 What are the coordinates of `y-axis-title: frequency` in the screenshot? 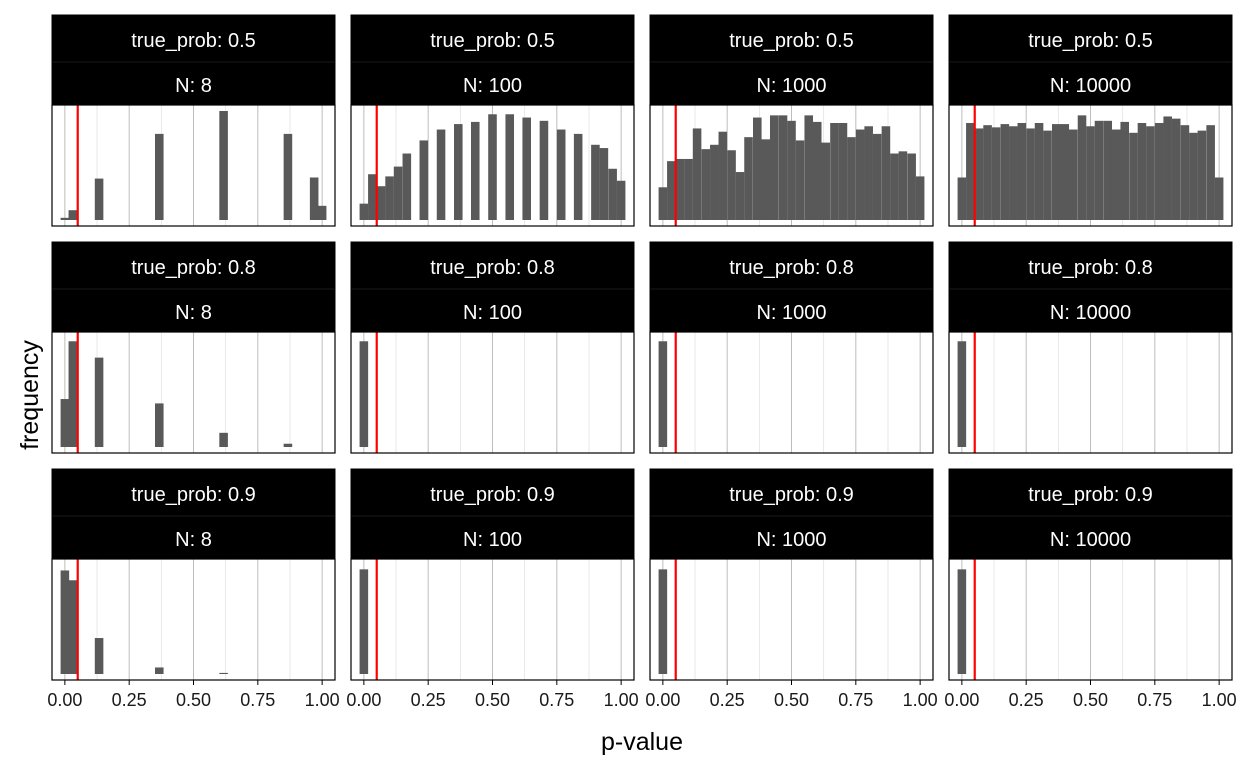 It's located at (30, 395).